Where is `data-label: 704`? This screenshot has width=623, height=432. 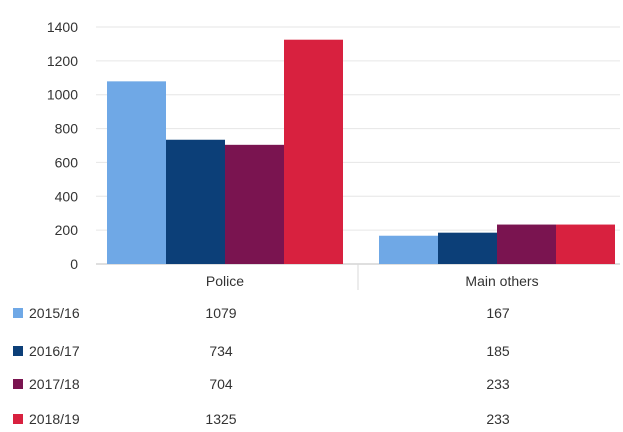 data-label: 704 is located at coordinates (221, 384).